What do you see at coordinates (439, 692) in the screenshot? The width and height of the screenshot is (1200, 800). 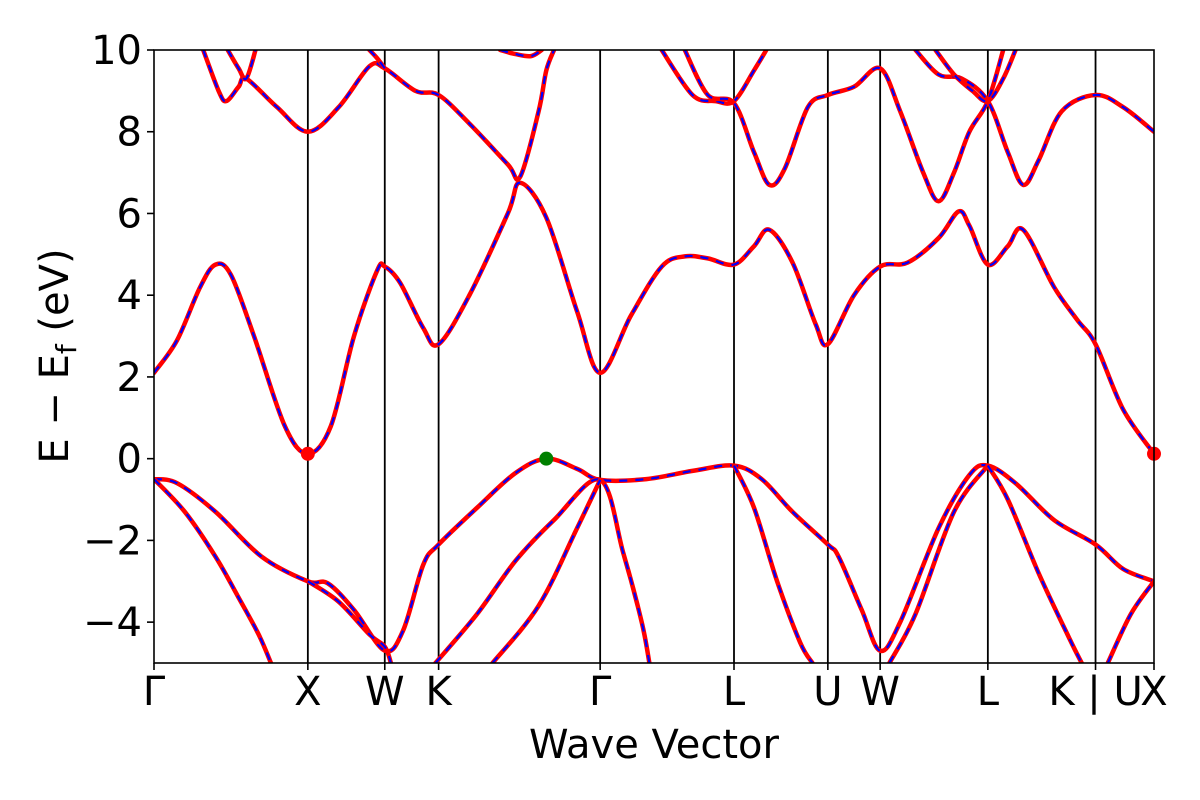 I see `x-tick-label: K` at bounding box center [439, 692].